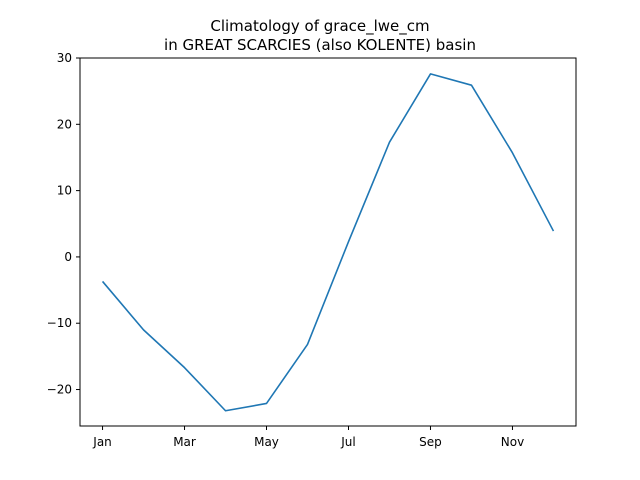 This screenshot has height=480, width=640. Describe the element at coordinates (59, 323) in the screenshot. I see `y-tick-label: −10` at that location.